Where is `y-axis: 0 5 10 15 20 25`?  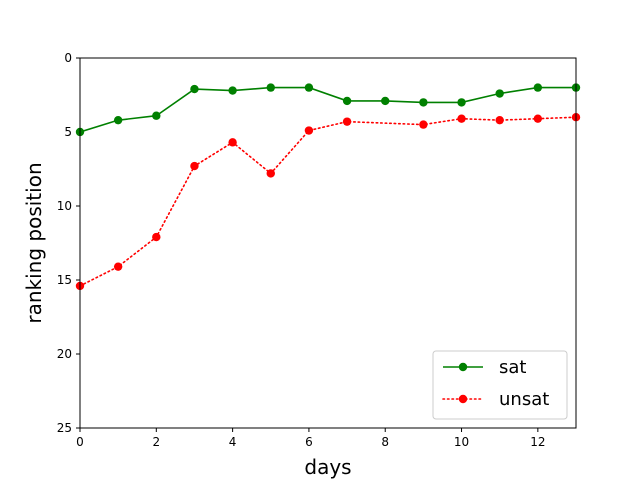 y-axis: 0 5 10 15 20 25 is located at coordinates (68, 243).